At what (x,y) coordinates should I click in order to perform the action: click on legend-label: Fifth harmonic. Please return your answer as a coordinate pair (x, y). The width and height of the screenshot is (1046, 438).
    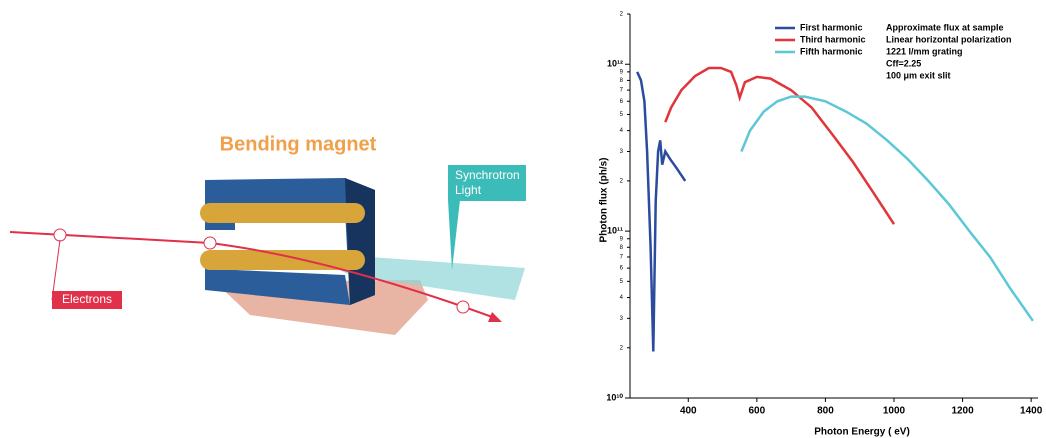
    Looking at the image, I should click on (831, 51).